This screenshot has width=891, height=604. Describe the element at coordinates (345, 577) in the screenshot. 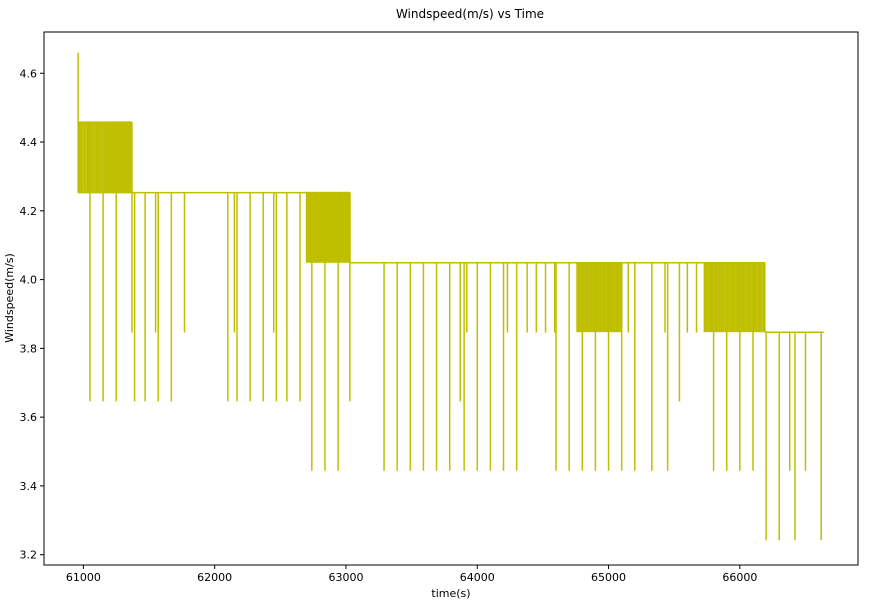

I see `x-tick-label: 63000` at that location.